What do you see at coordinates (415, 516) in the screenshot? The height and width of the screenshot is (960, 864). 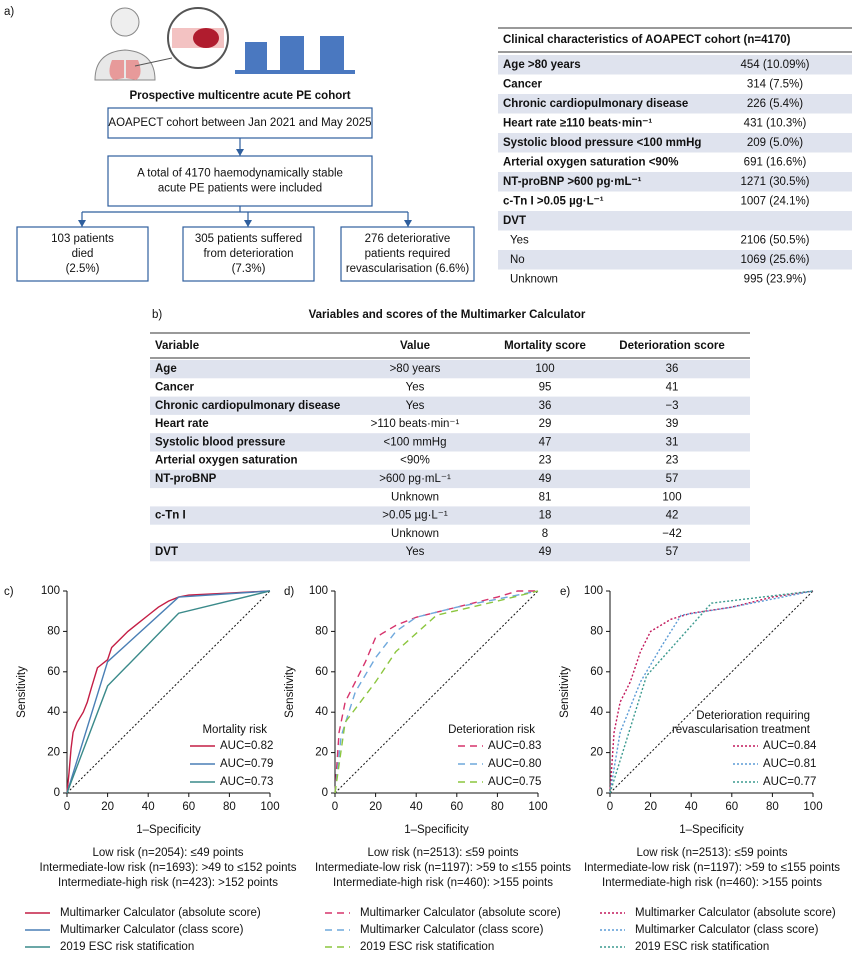 I see `table-cell: >0.05 µg·L⁻¹` at bounding box center [415, 516].